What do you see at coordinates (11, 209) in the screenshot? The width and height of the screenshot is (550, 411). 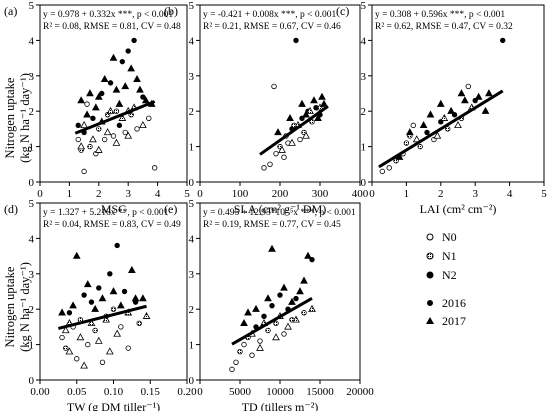 I see `panel-label: (d)` at bounding box center [11, 209].